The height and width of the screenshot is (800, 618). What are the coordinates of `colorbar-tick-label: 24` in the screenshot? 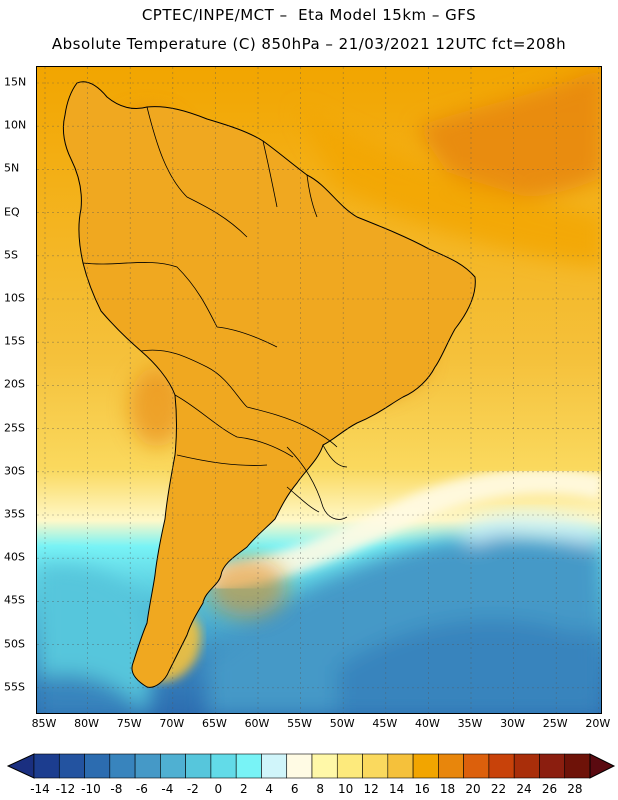 It's located at (524, 789).